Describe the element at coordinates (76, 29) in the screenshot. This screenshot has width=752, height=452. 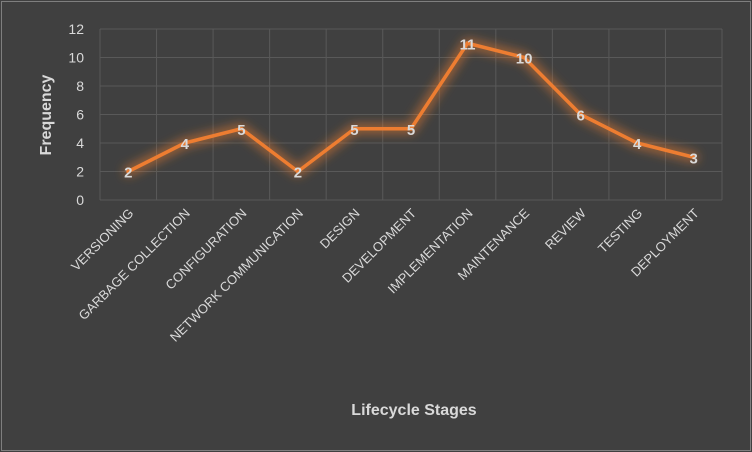
I see `y-tick-label: 12` at that location.